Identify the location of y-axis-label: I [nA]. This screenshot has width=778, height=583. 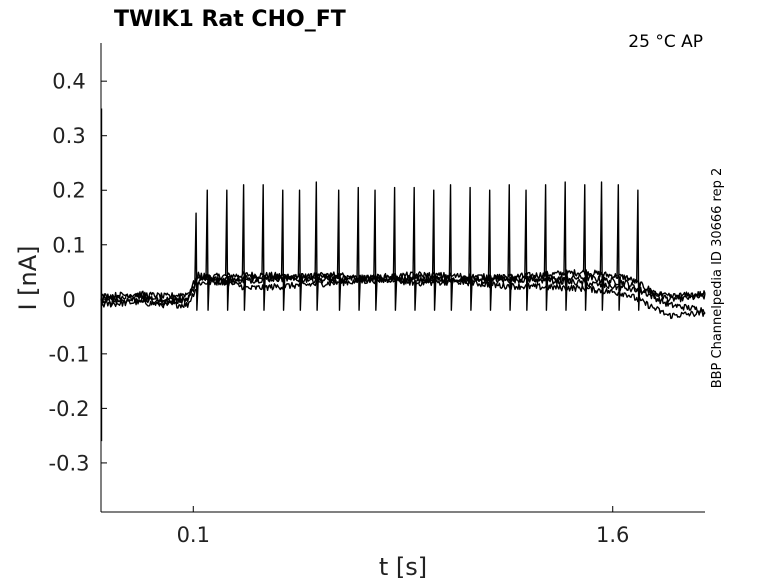
(28, 277).